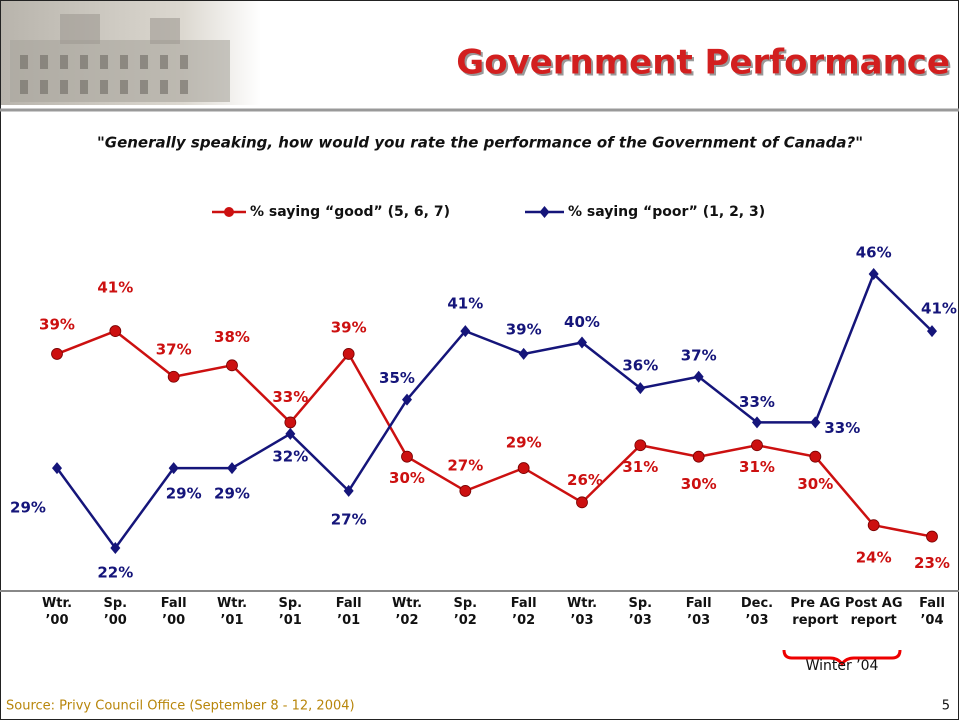 The height and width of the screenshot is (720, 959). I want to click on x-tick-label: Fall ’04, so click(932, 612).